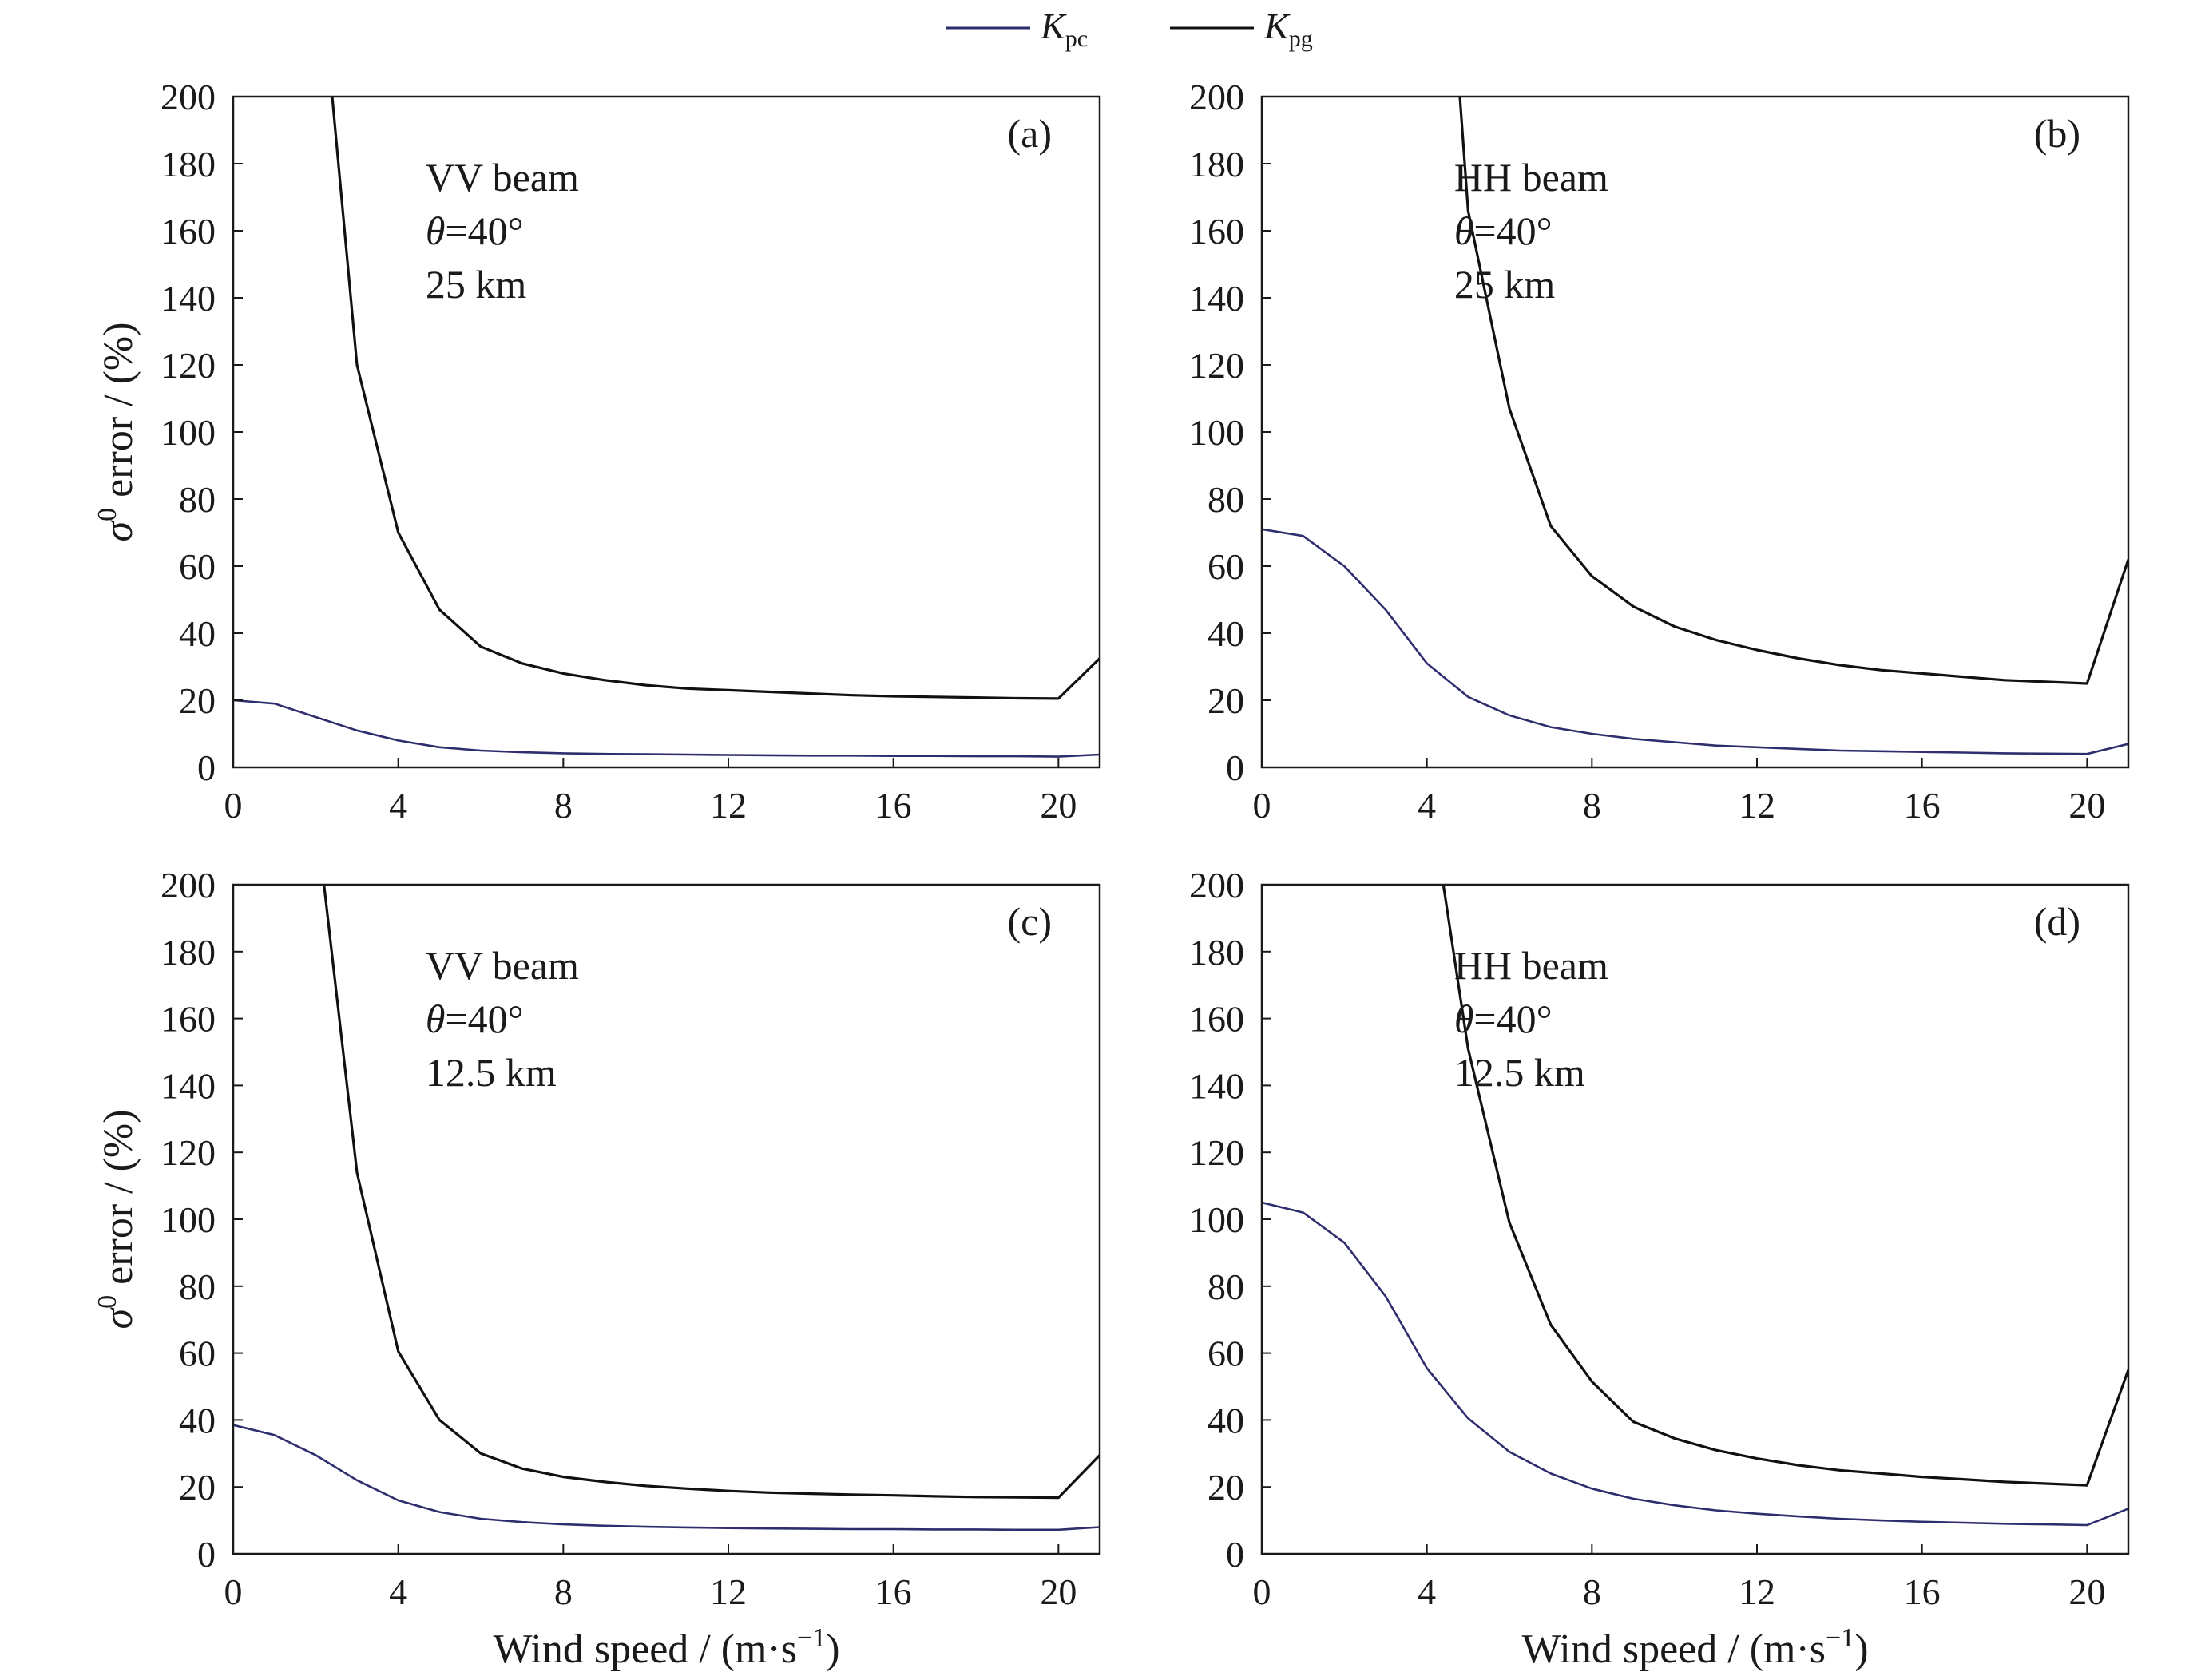  What do you see at coordinates (1226, 1420) in the screenshot?
I see `y-tick-label-d-40: 40` at bounding box center [1226, 1420].